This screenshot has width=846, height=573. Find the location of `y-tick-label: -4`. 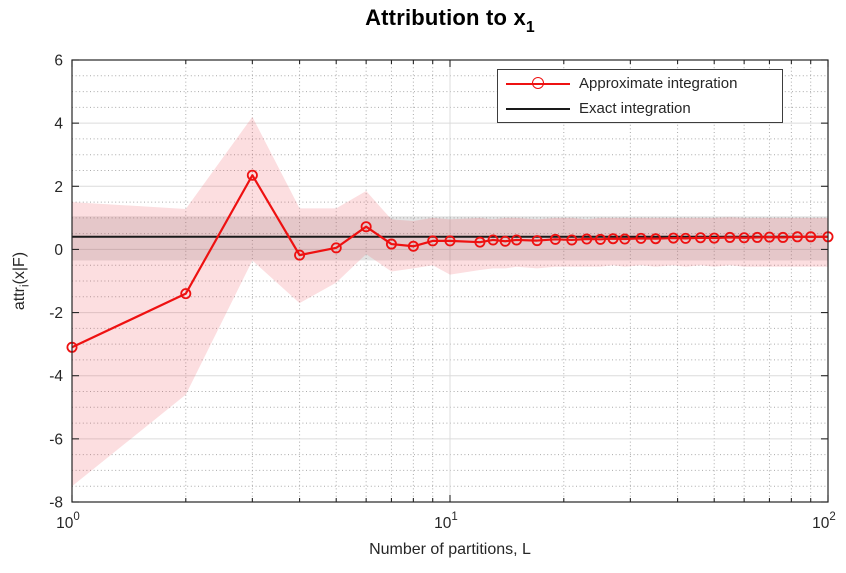

y-tick-label: -4 is located at coordinates (56, 376).